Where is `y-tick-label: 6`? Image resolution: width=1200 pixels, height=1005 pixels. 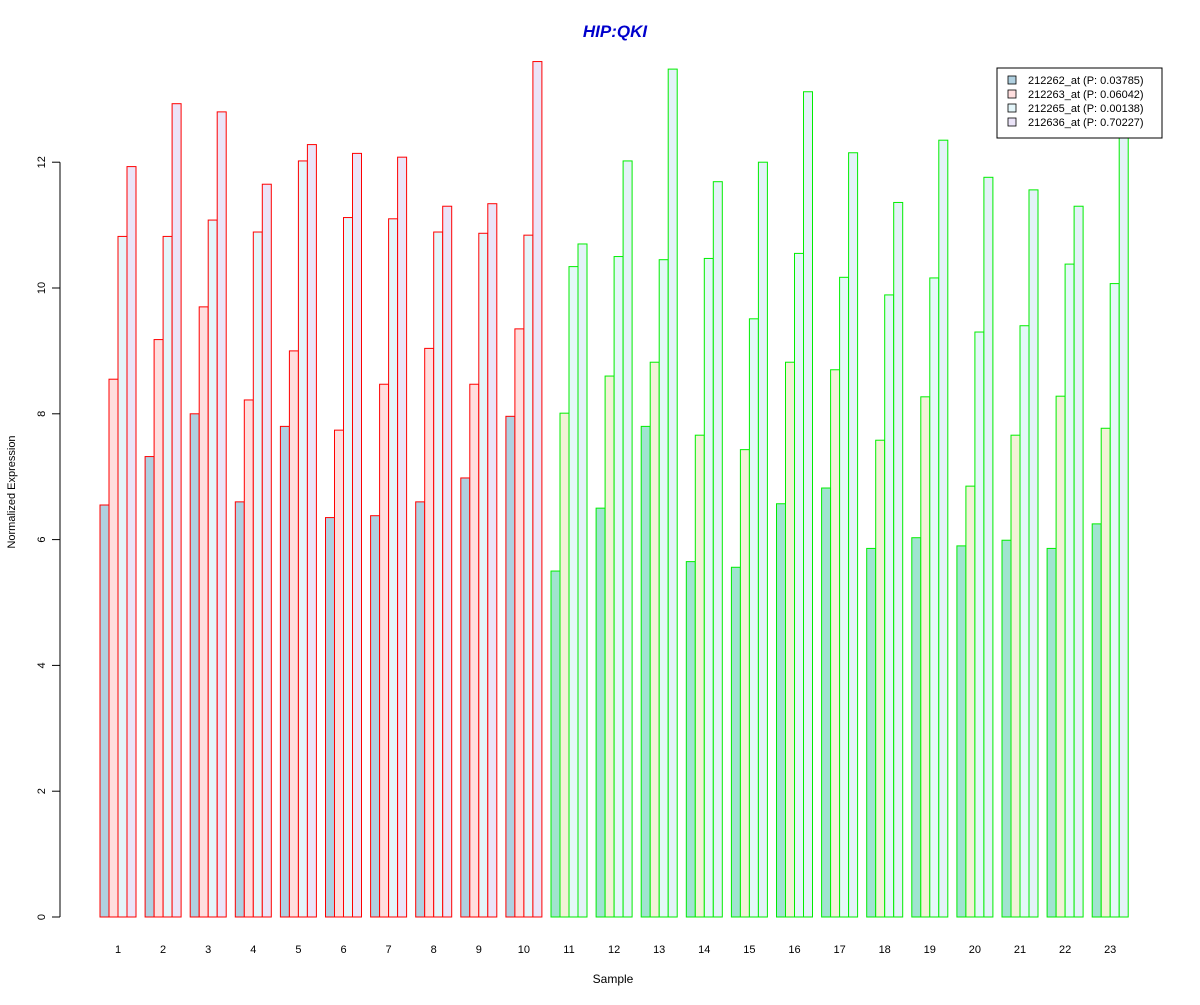
y-tick-label: 6 is located at coordinates (42, 540).